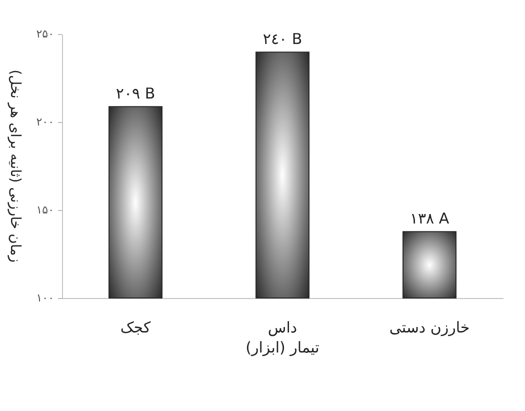  I want to click on x-axis-title: تیمار (ابزار), so click(283, 347).